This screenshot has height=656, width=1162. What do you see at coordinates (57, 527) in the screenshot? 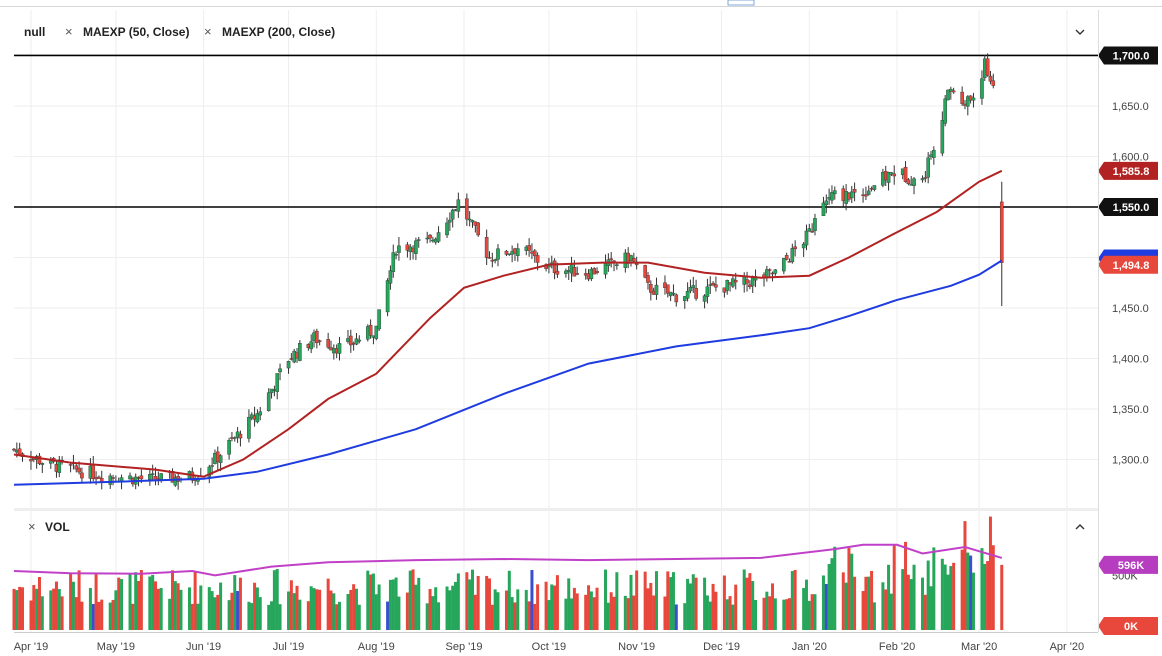
I see `vol-legend-label: VOL` at bounding box center [57, 527].